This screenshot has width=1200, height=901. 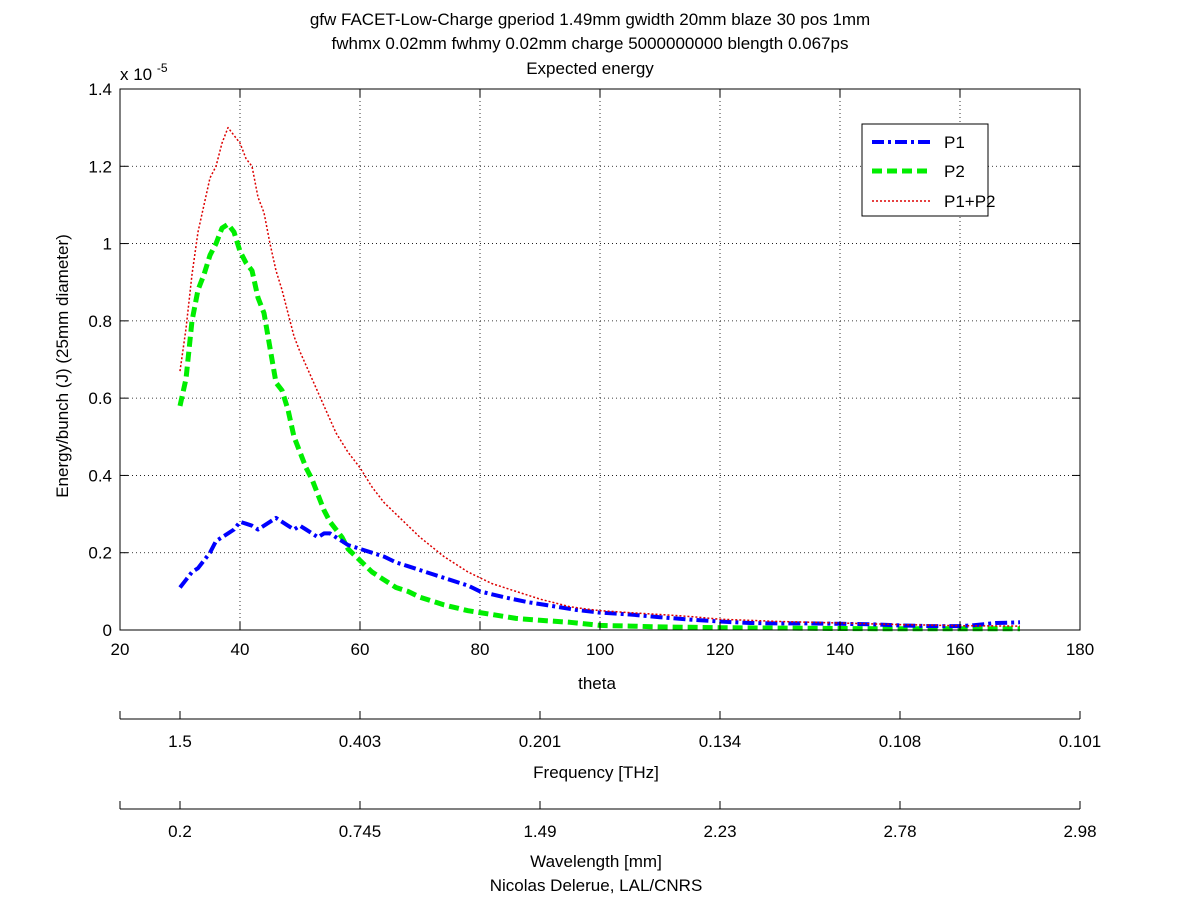 What do you see at coordinates (180, 741) in the screenshot?
I see `frequency-tick-label: 1.5` at bounding box center [180, 741].